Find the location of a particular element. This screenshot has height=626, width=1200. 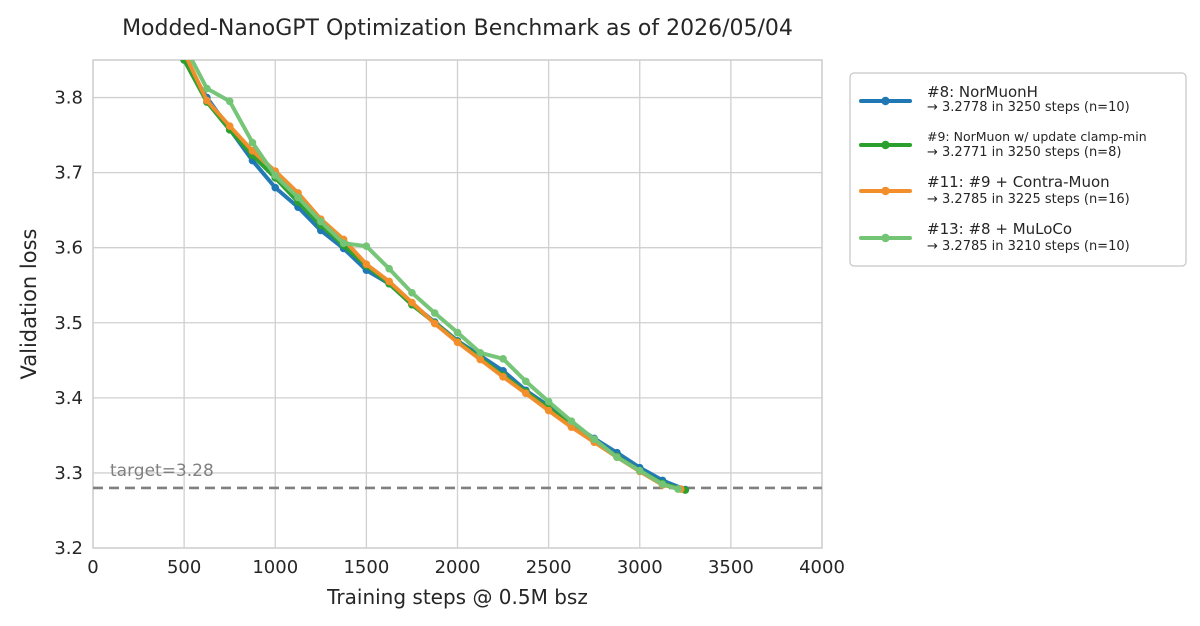

legend-detail-1: → 3.2778 in 3250 steps (n=10) is located at coordinates (1028, 107).